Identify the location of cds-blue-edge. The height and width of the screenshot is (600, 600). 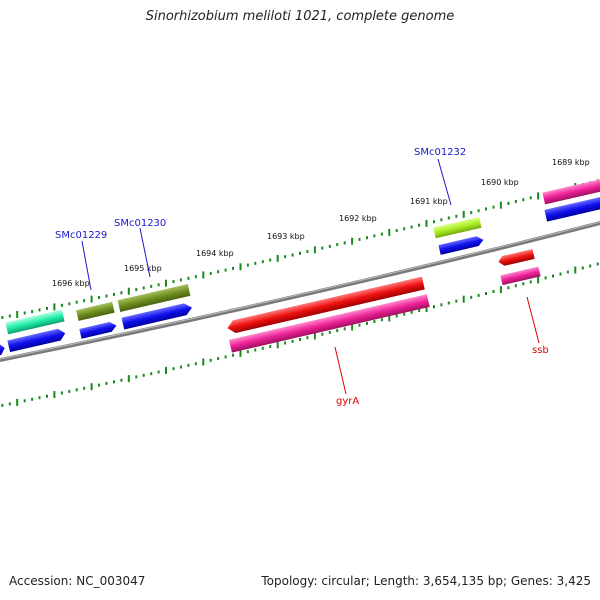
(3, 351).